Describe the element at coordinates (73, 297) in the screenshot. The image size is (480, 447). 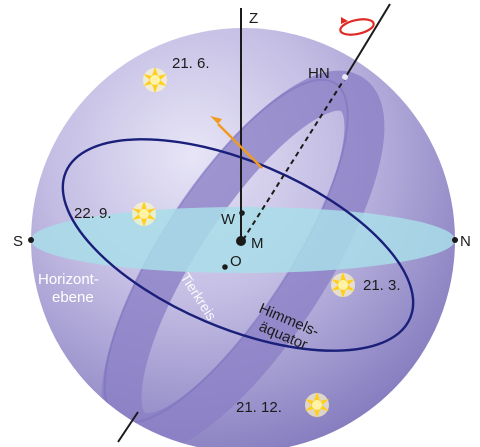
I see `horizon-plane-label-2: ebene` at that location.